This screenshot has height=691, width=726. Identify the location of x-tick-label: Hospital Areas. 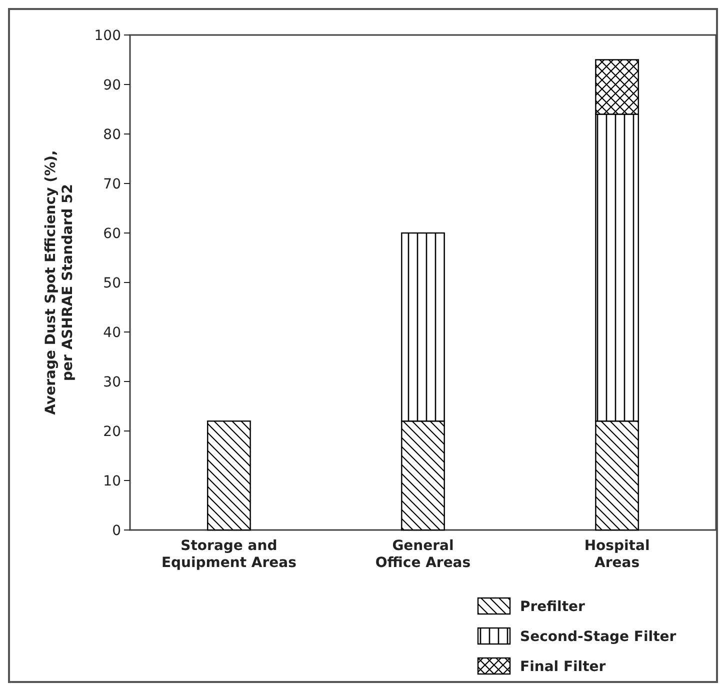
(617, 554).